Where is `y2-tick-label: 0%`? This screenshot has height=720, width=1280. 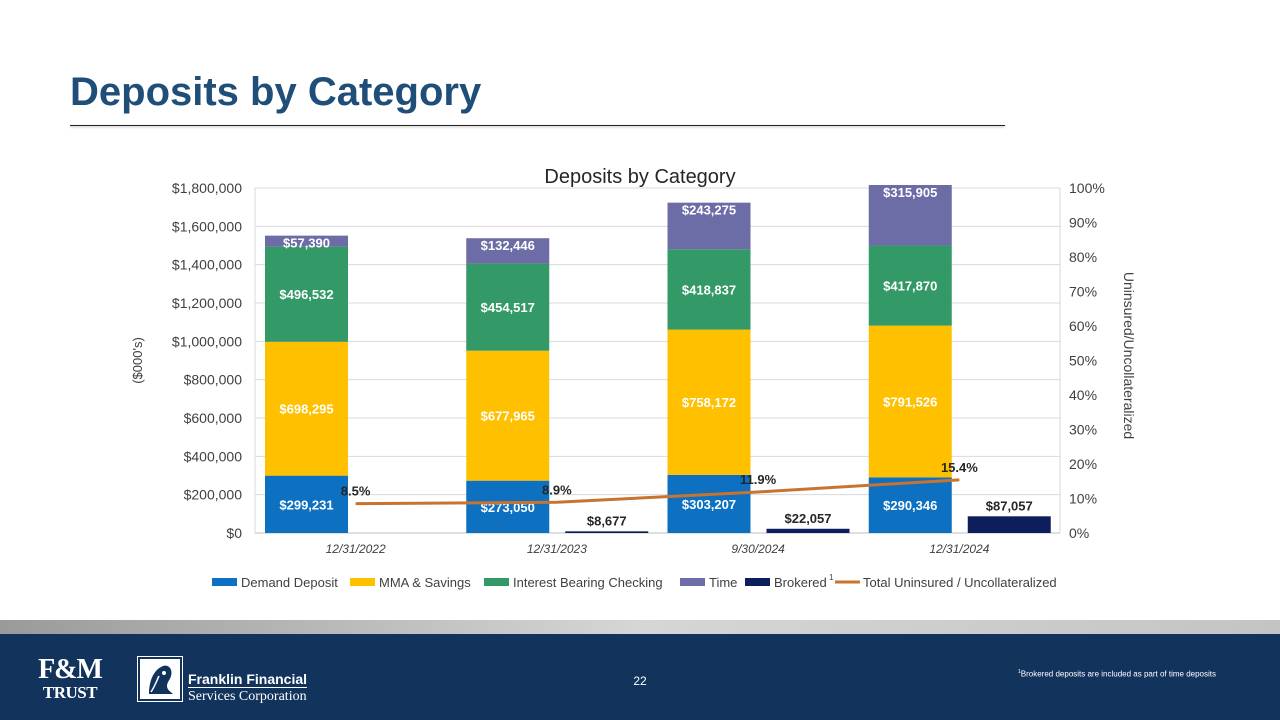 y2-tick-label: 0% is located at coordinates (1079, 533).